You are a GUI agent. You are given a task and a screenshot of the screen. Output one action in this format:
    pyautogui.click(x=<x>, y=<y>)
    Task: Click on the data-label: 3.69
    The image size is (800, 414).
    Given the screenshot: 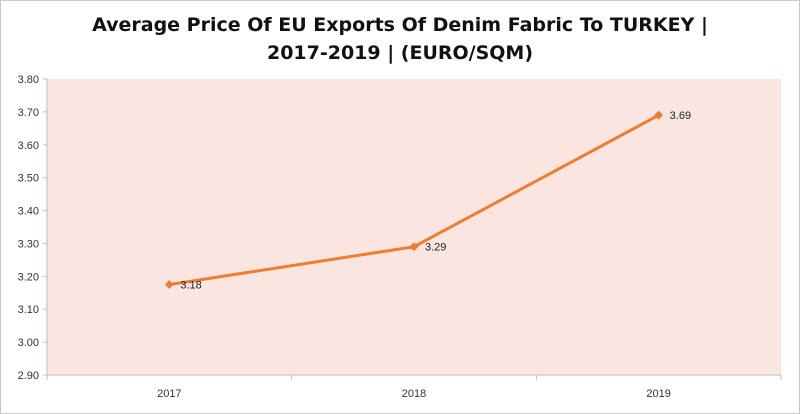 What is the action you would take?
    pyautogui.click(x=680, y=116)
    